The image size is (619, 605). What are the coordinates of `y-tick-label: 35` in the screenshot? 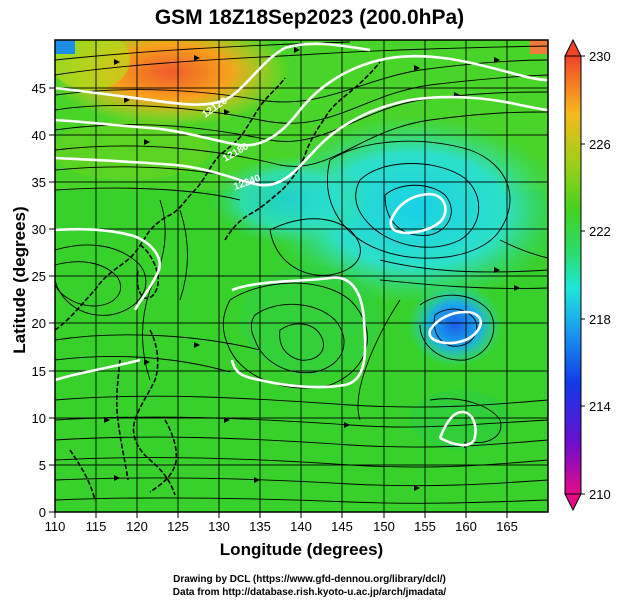 It's located at (39, 182).